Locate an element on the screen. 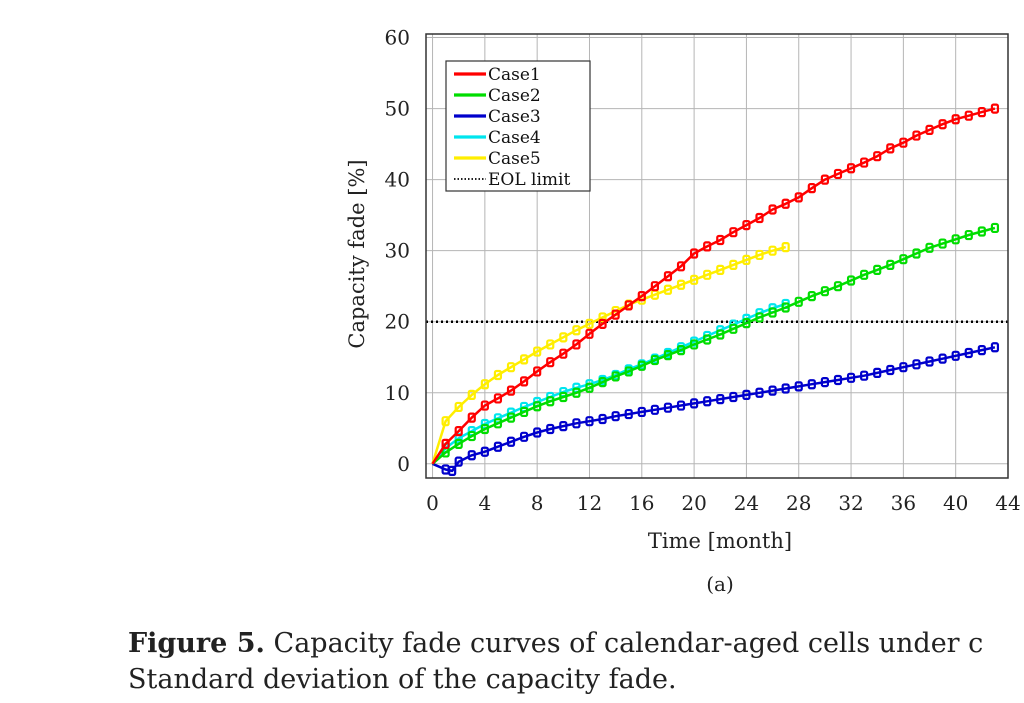 The height and width of the screenshot is (703, 1024). legend-label: Case1 is located at coordinates (514, 75).